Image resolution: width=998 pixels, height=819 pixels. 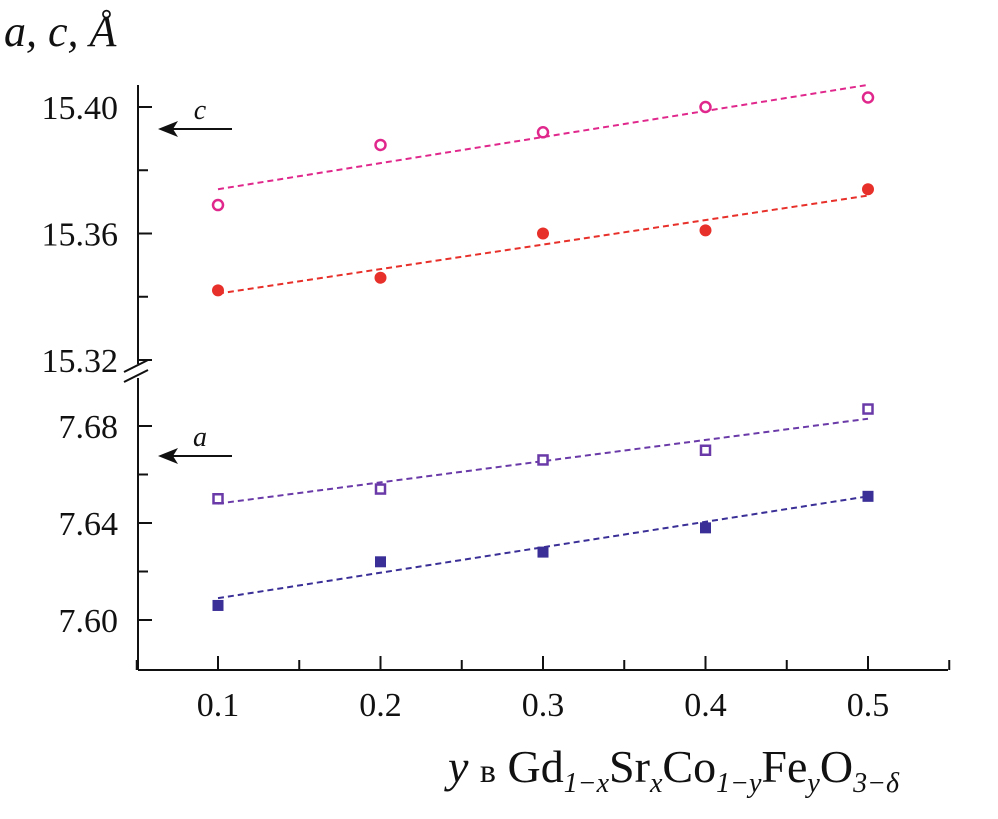 I want to click on formula-element: Sr, so click(x=629, y=766).